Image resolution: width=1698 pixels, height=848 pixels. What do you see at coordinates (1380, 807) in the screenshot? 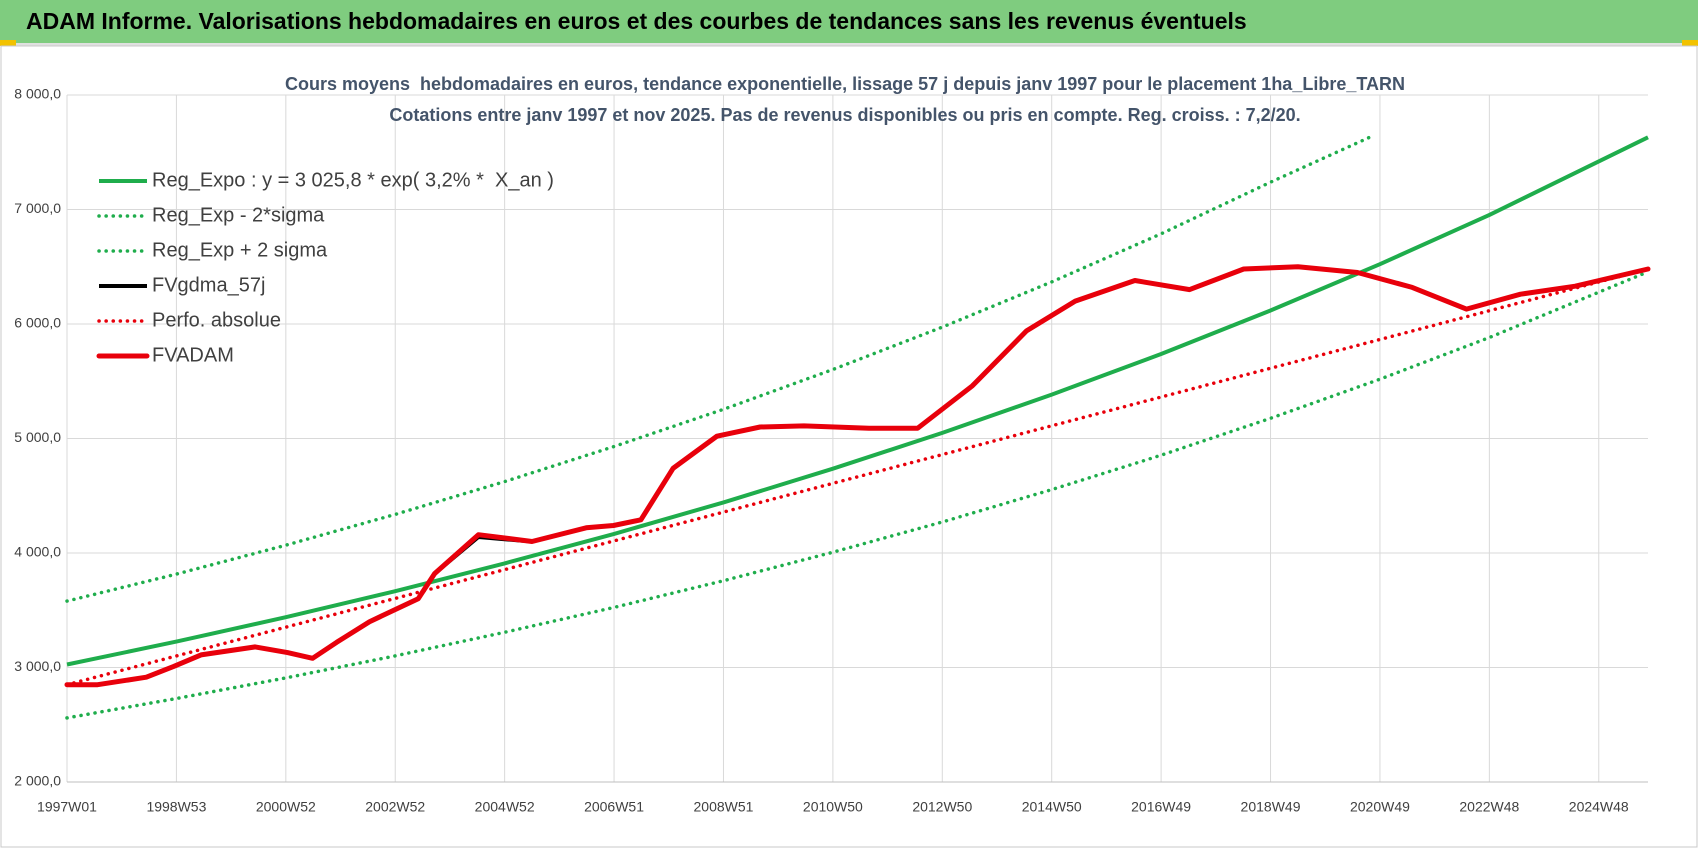
I see `x-tick-label: 2020W49` at bounding box center [1380, 807].